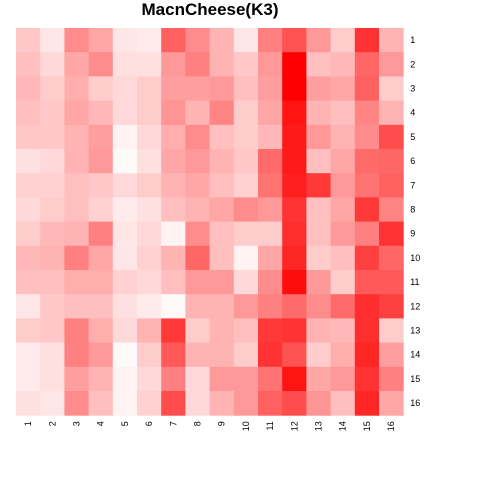 Image resolution: width=480 pixels, height=480 pixels. What do you see at coordinates (414, 282) in the screenshot?
I see `row-tick-label: 11` at bounding box center [414, 282].